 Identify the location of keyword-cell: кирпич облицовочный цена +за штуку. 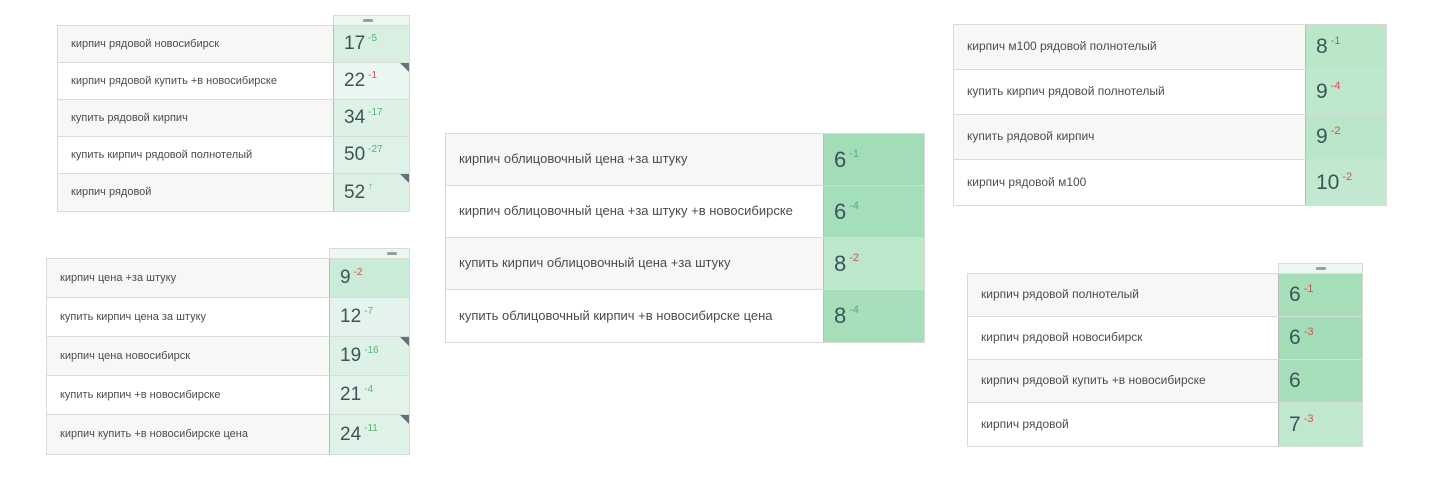
(634, 159).